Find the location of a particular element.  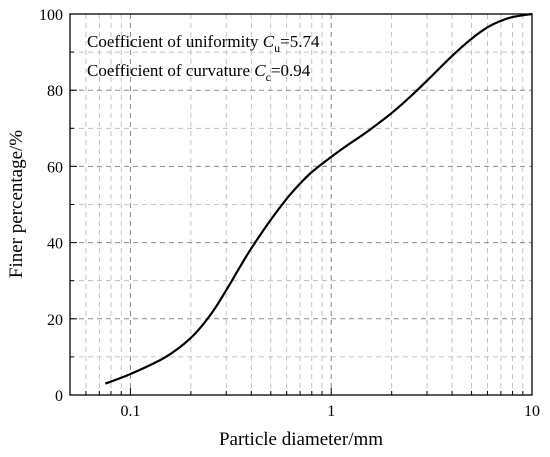

annotation-curvature: Coefficient of curvature Cc=0.94 is located at coordinates (199, 72).